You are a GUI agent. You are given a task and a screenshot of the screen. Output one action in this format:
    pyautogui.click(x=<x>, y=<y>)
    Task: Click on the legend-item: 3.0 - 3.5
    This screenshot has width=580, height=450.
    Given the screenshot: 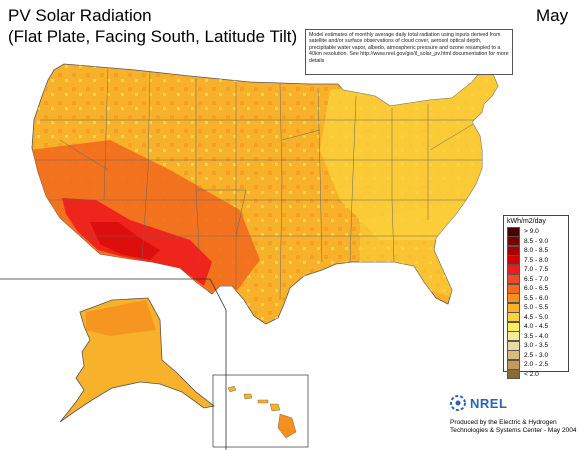 What is the action you would take?
    pyautogui.click(x=536, y=345)
    